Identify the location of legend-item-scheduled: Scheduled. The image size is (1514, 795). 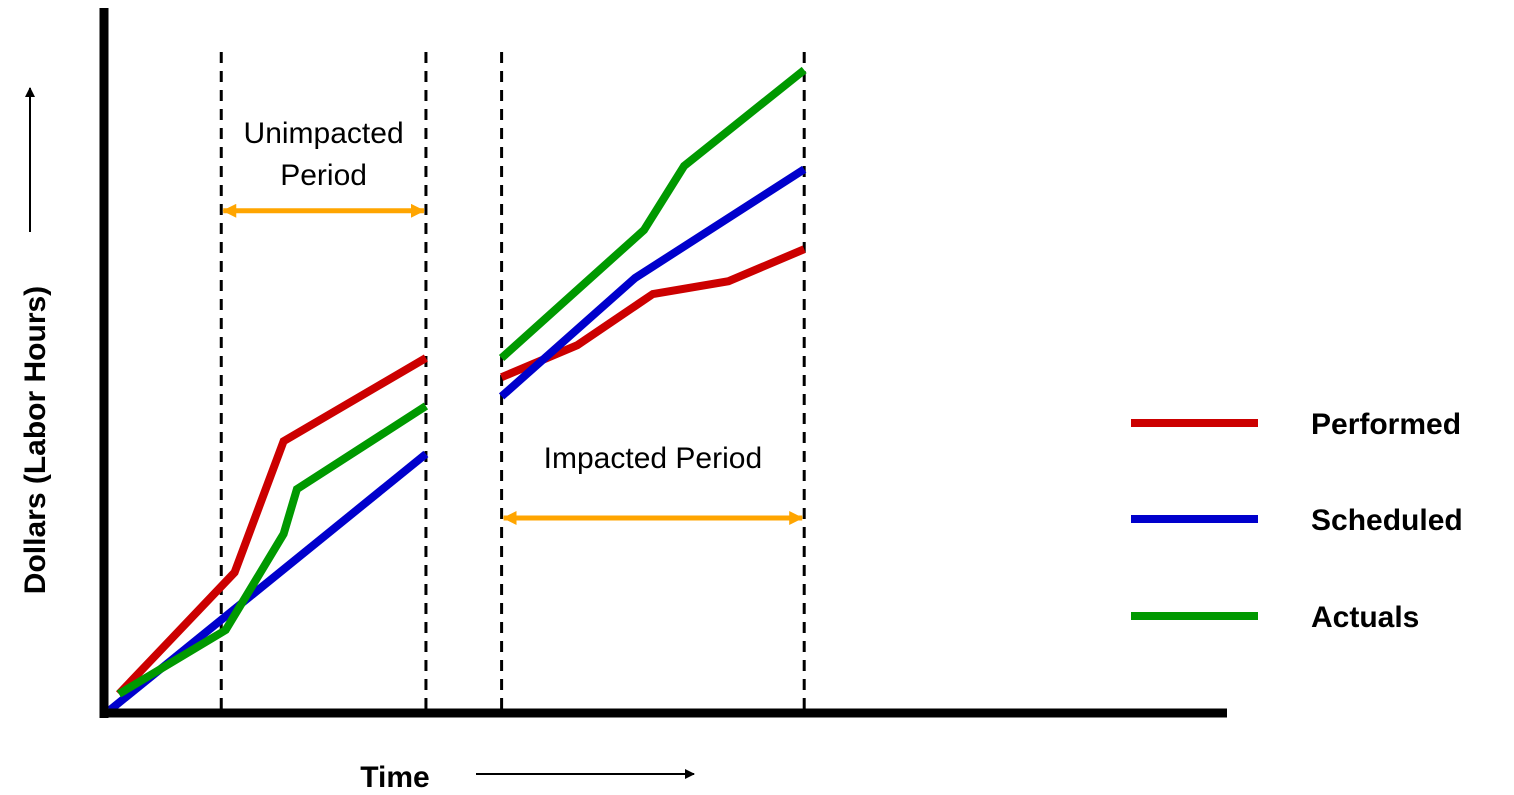
(1297, 520).